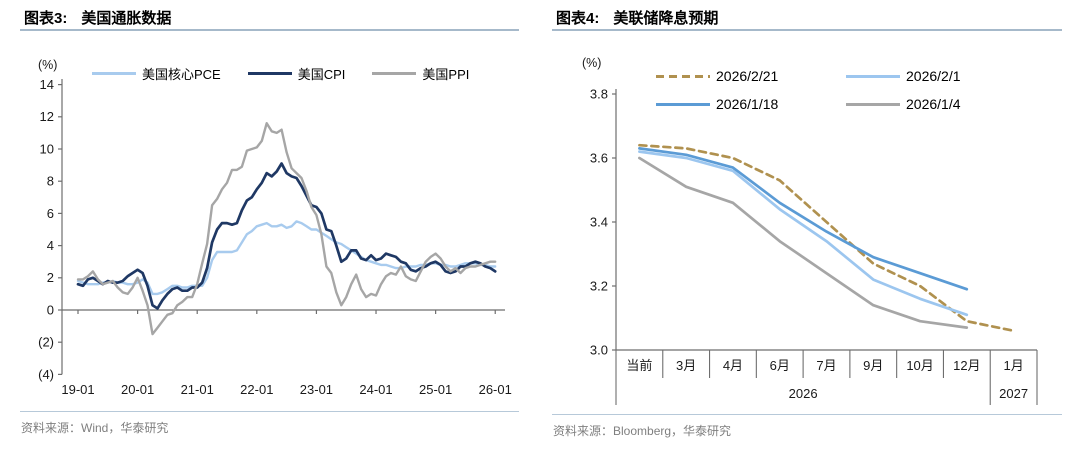 This screenshot has height=449, width=1080. Describe the element at coordinates (686, 365) in the screenshot. I see `svg-text: 3月` at that location.